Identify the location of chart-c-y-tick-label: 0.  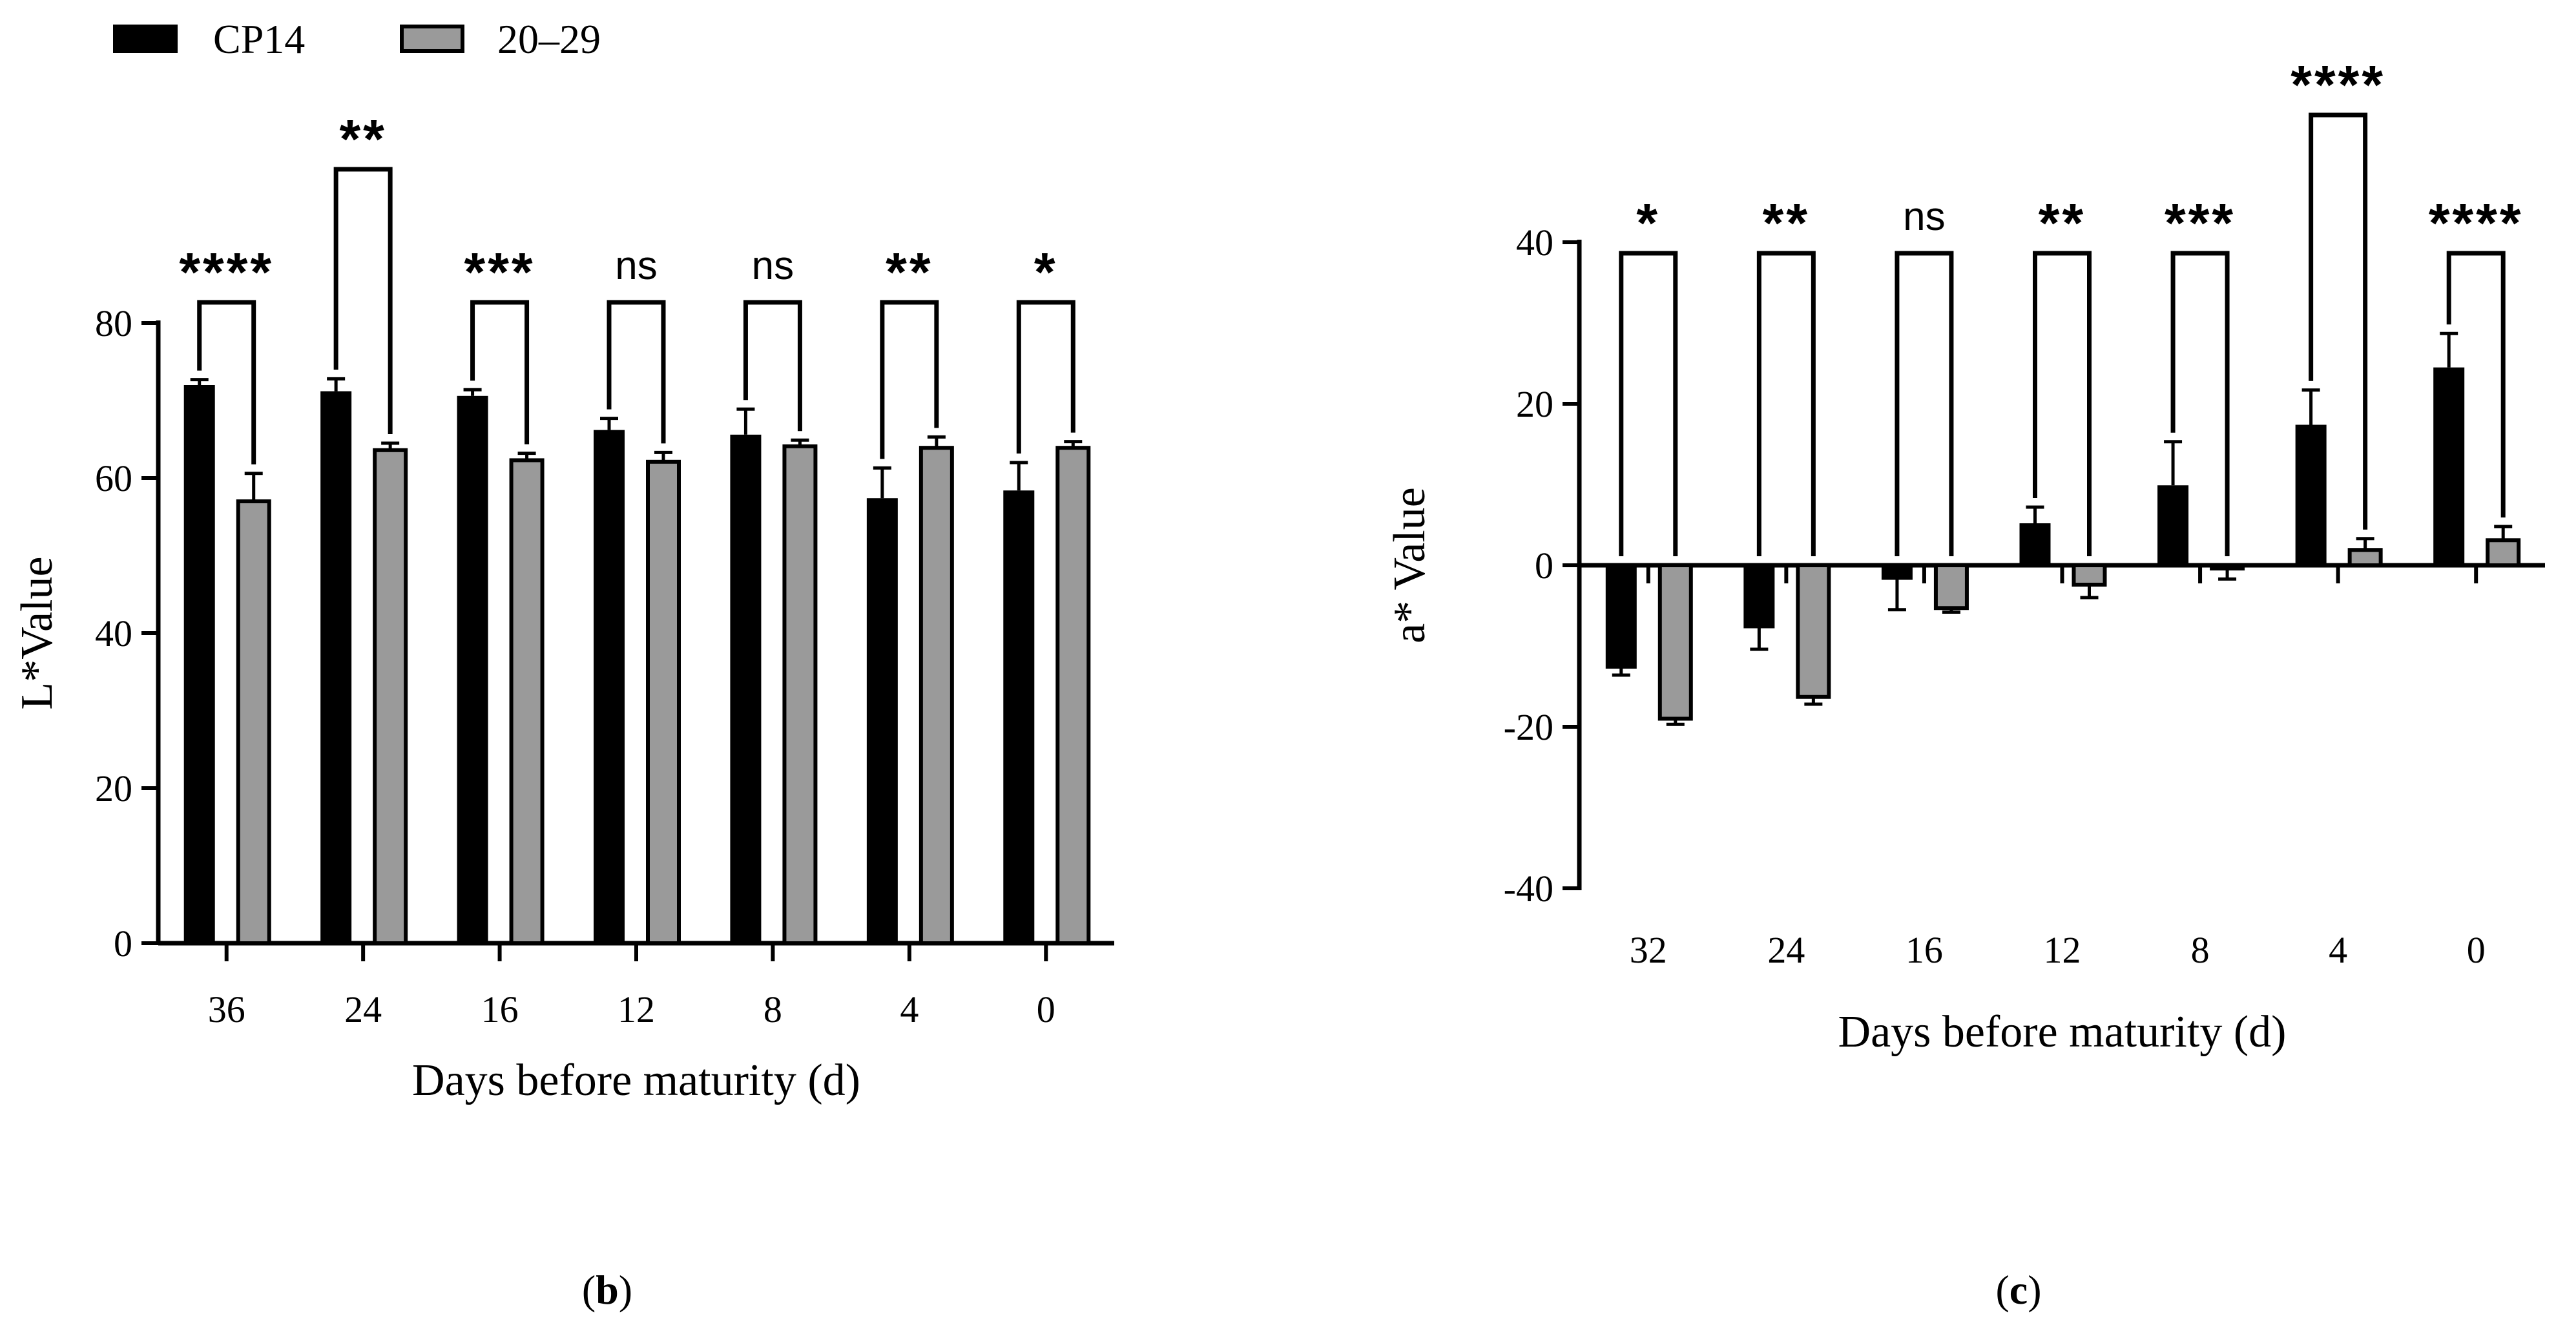
(1544, 566).